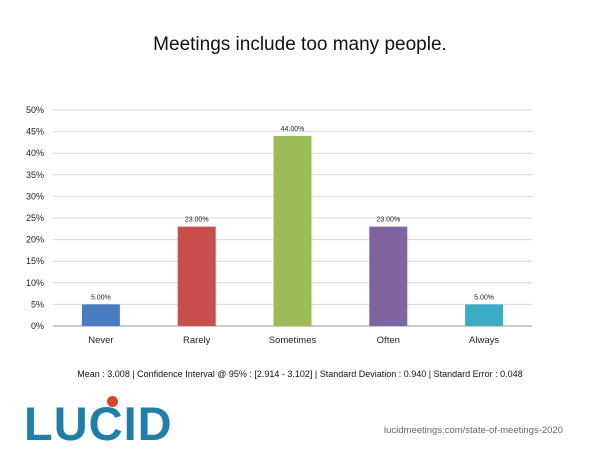  Describe the element at coordinates (35, 153) in the screenshot. I see `y-tick-label: 40%` at that location.